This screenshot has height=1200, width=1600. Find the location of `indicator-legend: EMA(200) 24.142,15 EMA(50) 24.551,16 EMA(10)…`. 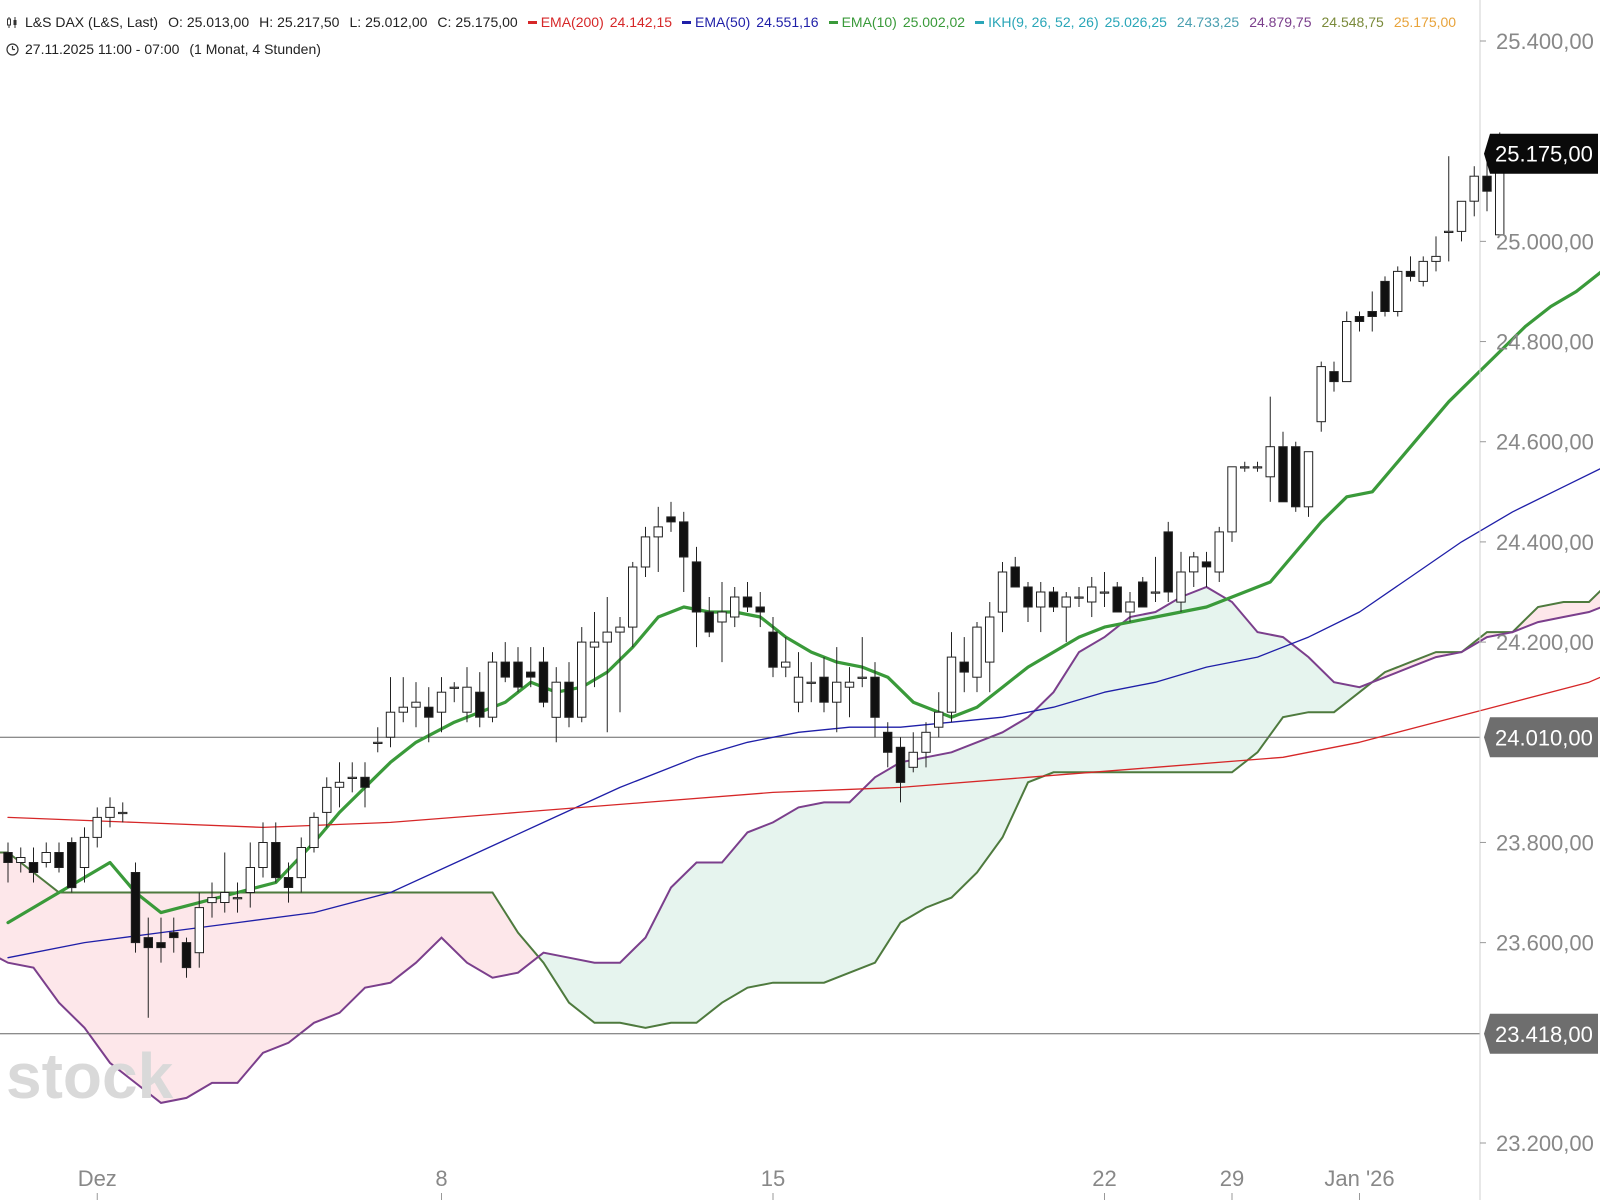

indicator-legend: EMA(200) 24.142,15 EMA(50) 24.551,16 EMA(10)… is located at coordinates (996, 22).